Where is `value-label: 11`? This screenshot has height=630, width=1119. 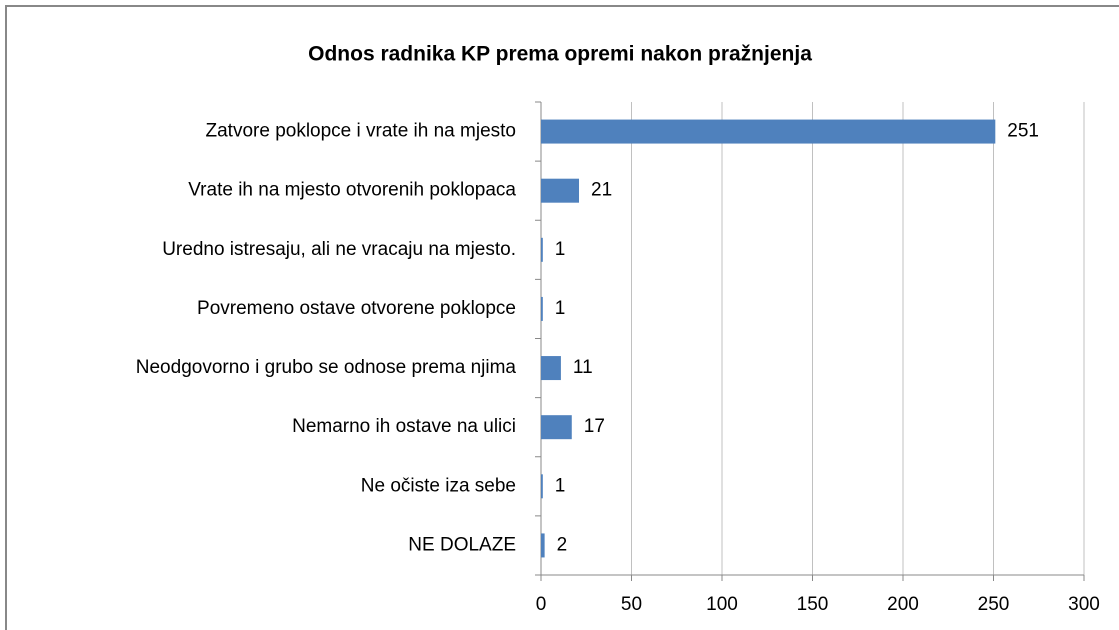
value-label: 11 is located at coordinates (583, 367).